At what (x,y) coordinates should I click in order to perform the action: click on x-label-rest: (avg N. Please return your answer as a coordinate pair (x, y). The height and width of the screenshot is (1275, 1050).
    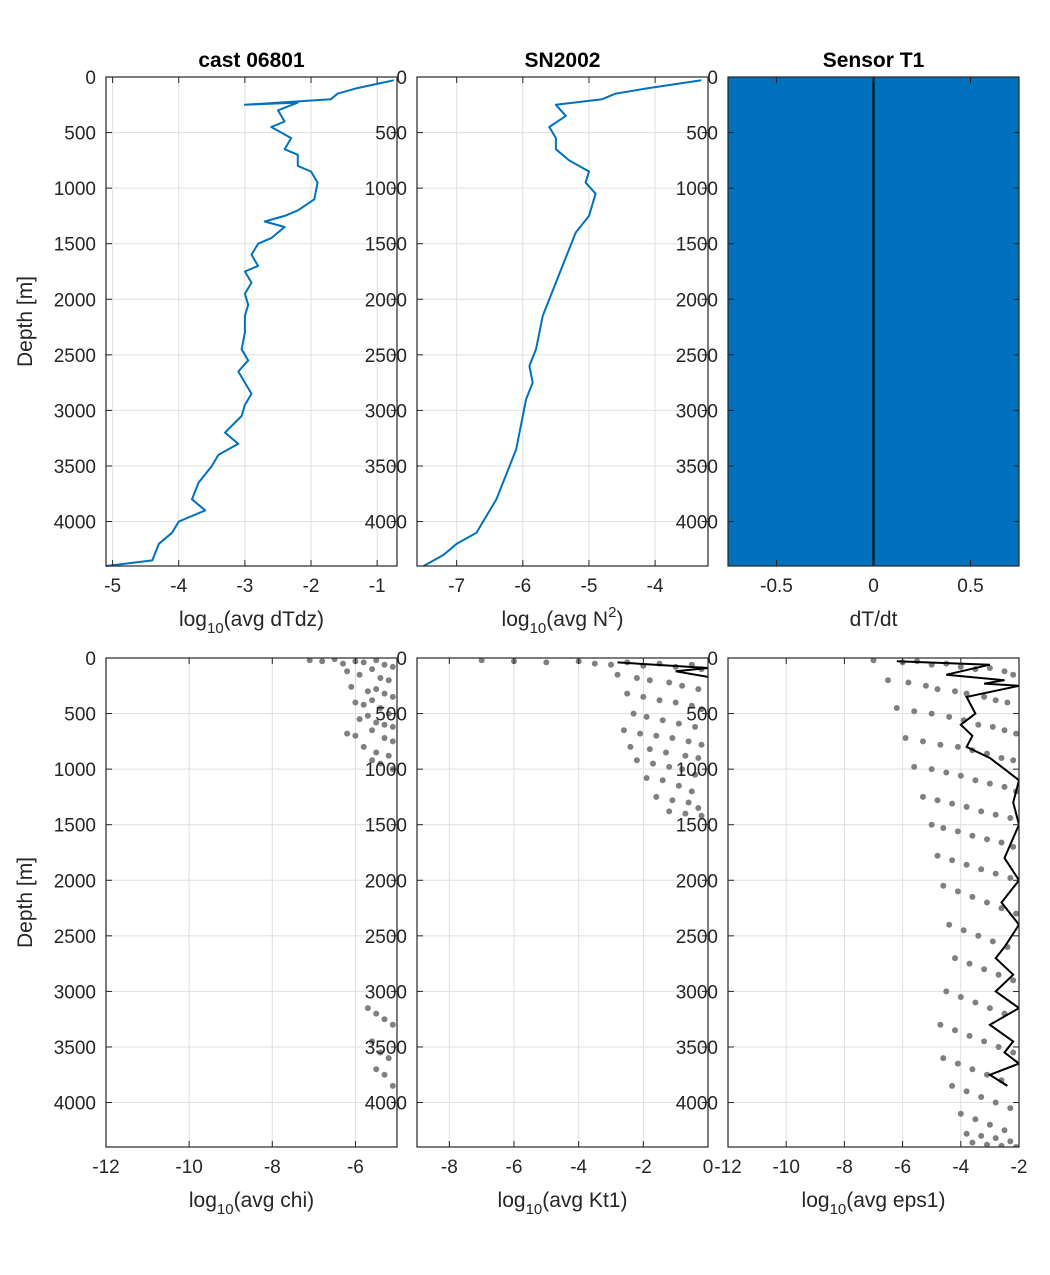
    Looking at the image, I should click on (577, 619).